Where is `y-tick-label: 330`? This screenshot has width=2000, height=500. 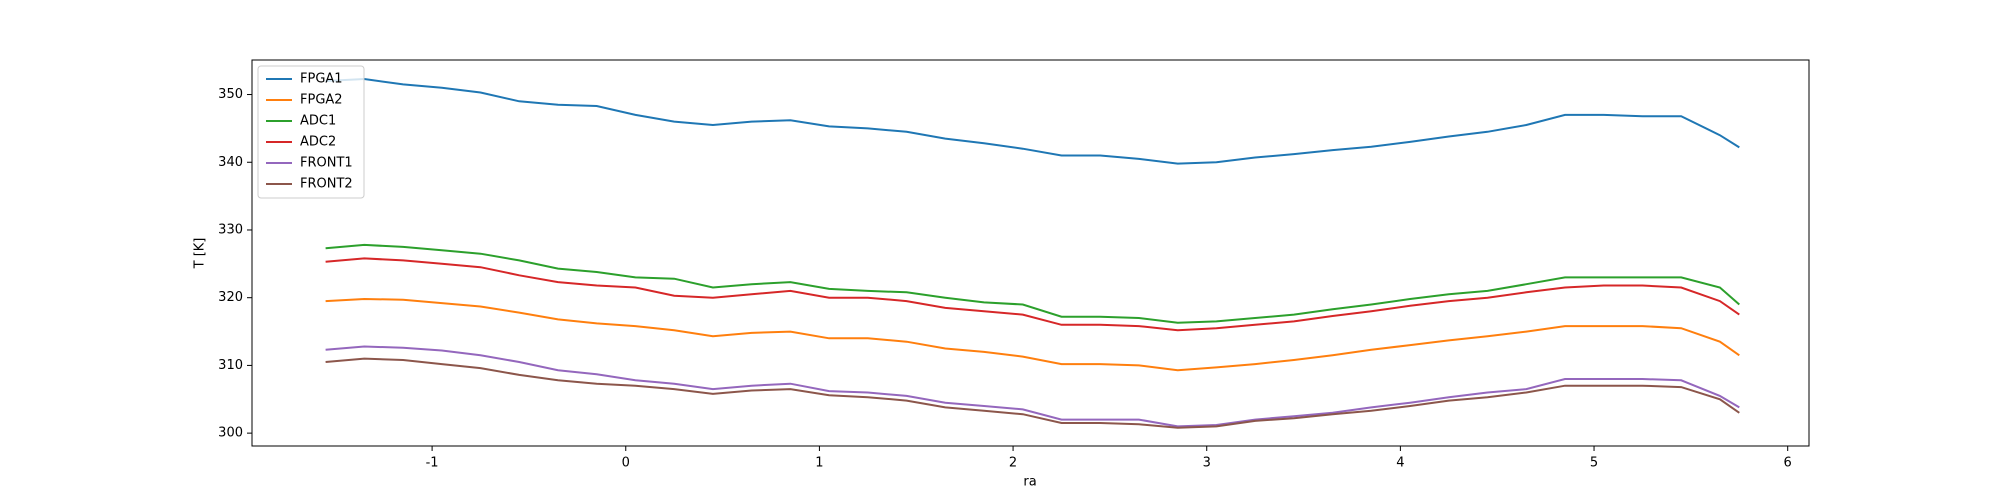 y-tick-label: 330 is located at coordinates (230, 229).